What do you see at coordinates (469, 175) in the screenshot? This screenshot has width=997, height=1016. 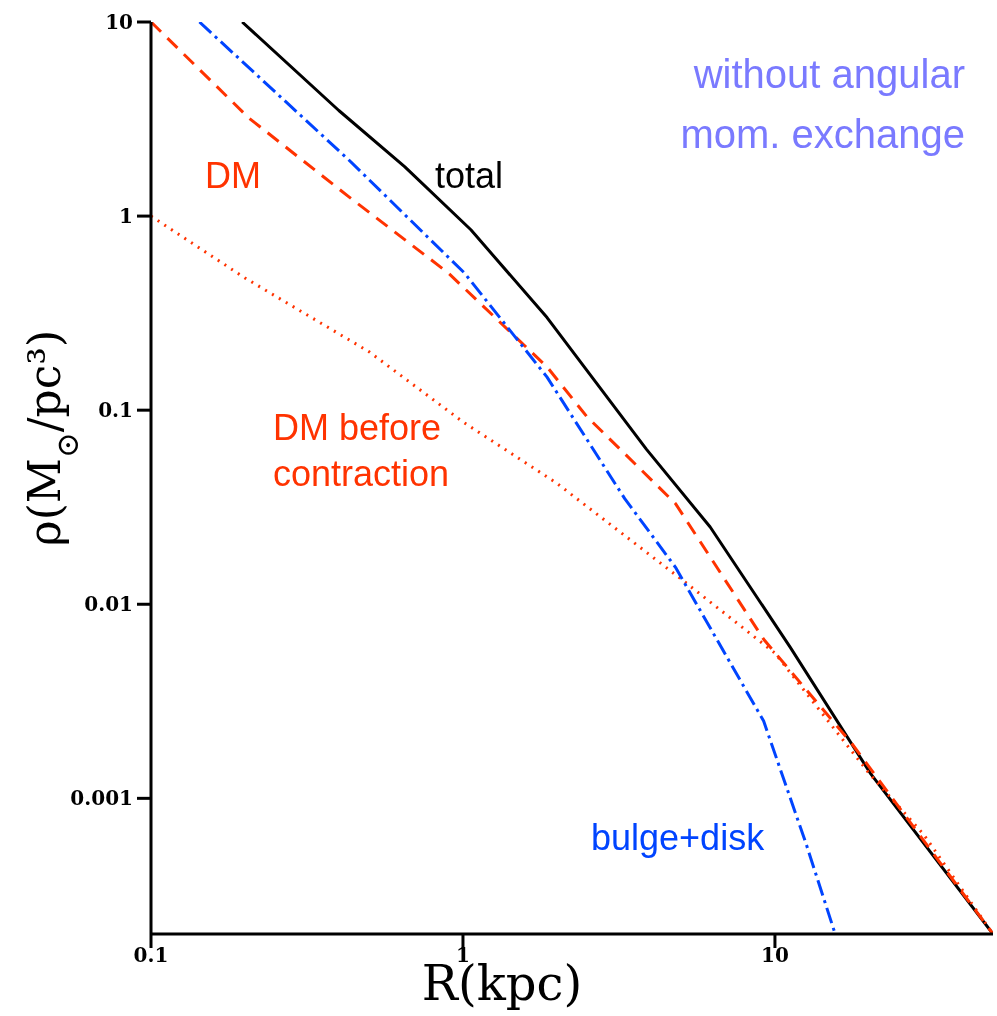 I see `series-label: total` at bounding box center [469, 175].